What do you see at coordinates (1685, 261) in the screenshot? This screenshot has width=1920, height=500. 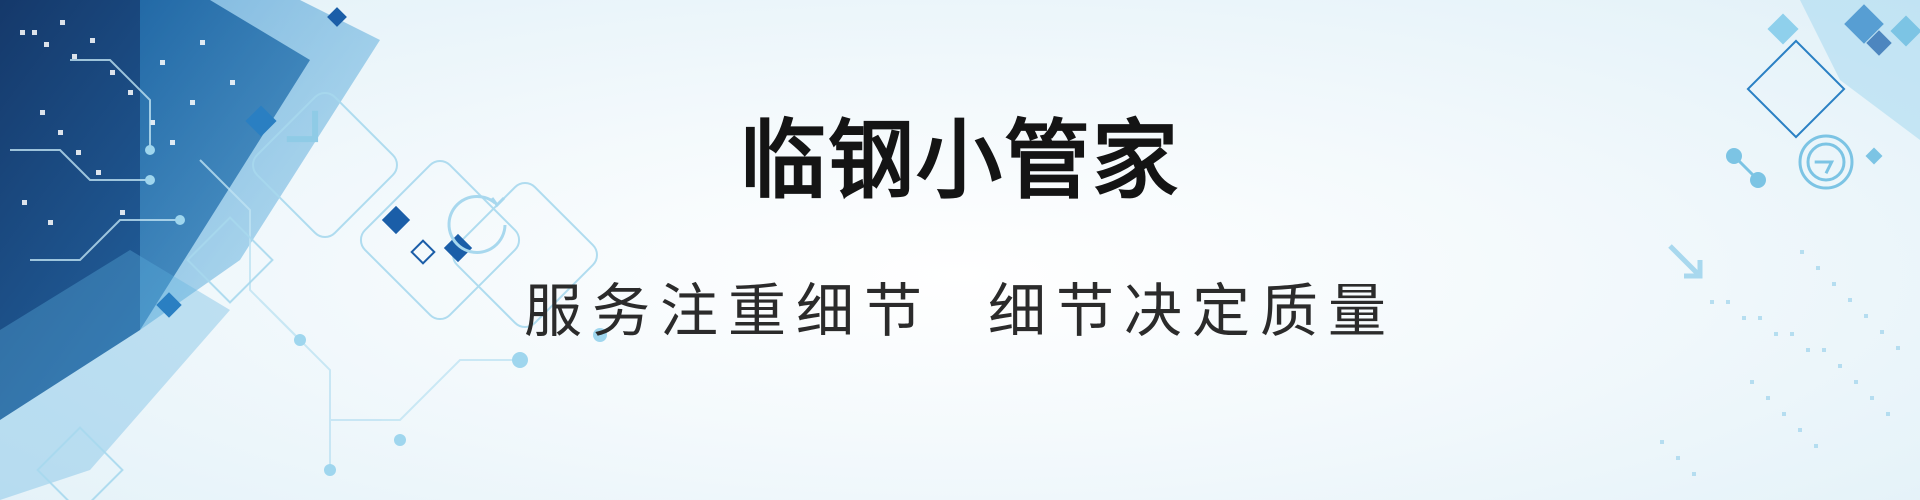 I see `diagonal-arrow-icon` at bounding box center [1685, 261].